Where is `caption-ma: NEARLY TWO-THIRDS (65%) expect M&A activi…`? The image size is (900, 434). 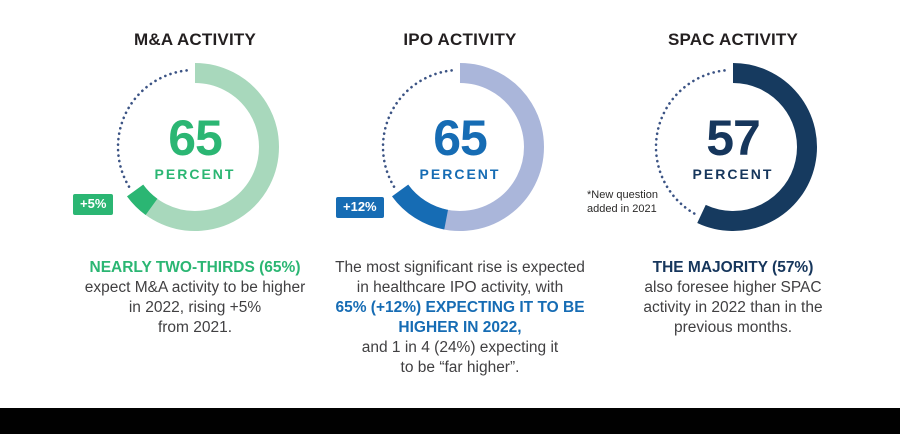 caption-ma: NEARLY TWO-THIRDS (65%) expect M&A activi… is located at coordinates (195, 298).